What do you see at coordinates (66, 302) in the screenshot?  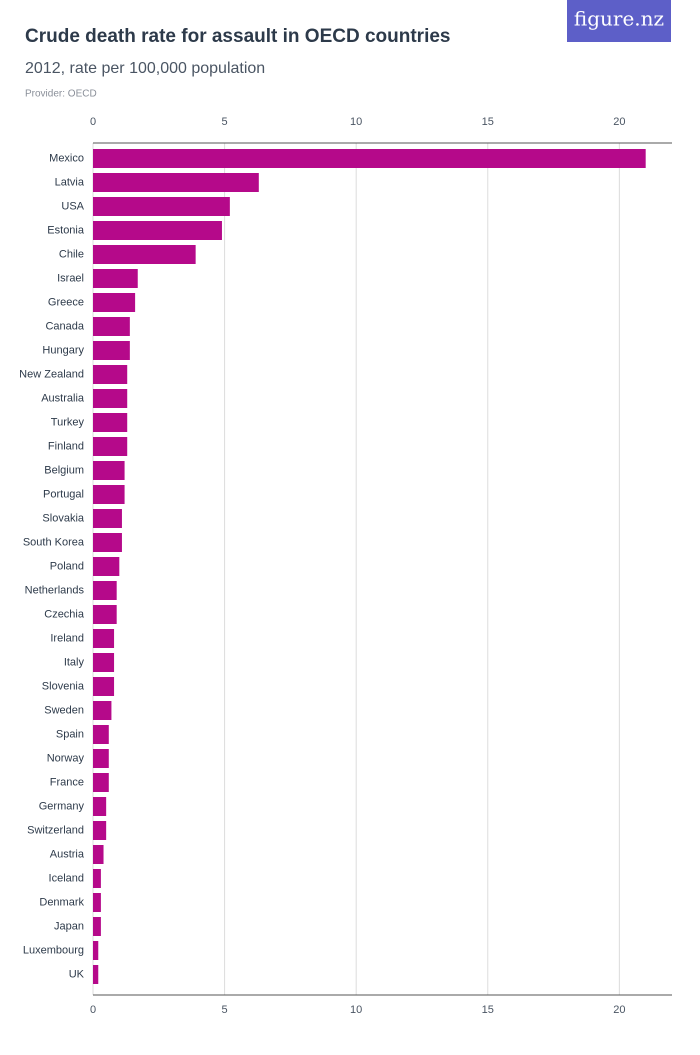 I see `y-tick-label: Greece` at bounding box center [66, 302].